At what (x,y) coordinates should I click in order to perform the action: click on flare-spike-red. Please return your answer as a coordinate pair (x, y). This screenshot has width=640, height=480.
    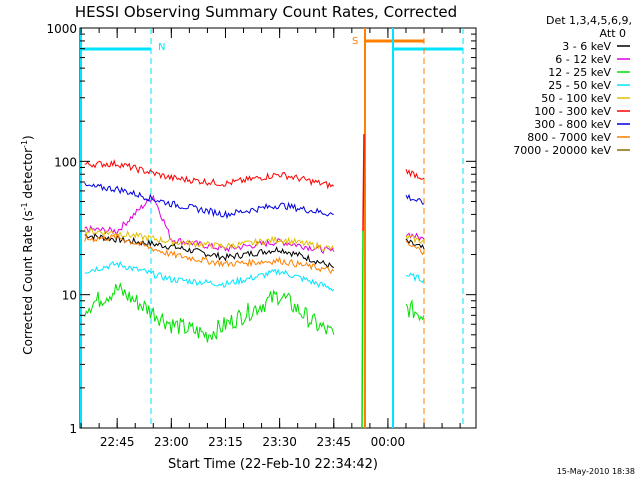
    Looking at the image, I should click on (363, 183).